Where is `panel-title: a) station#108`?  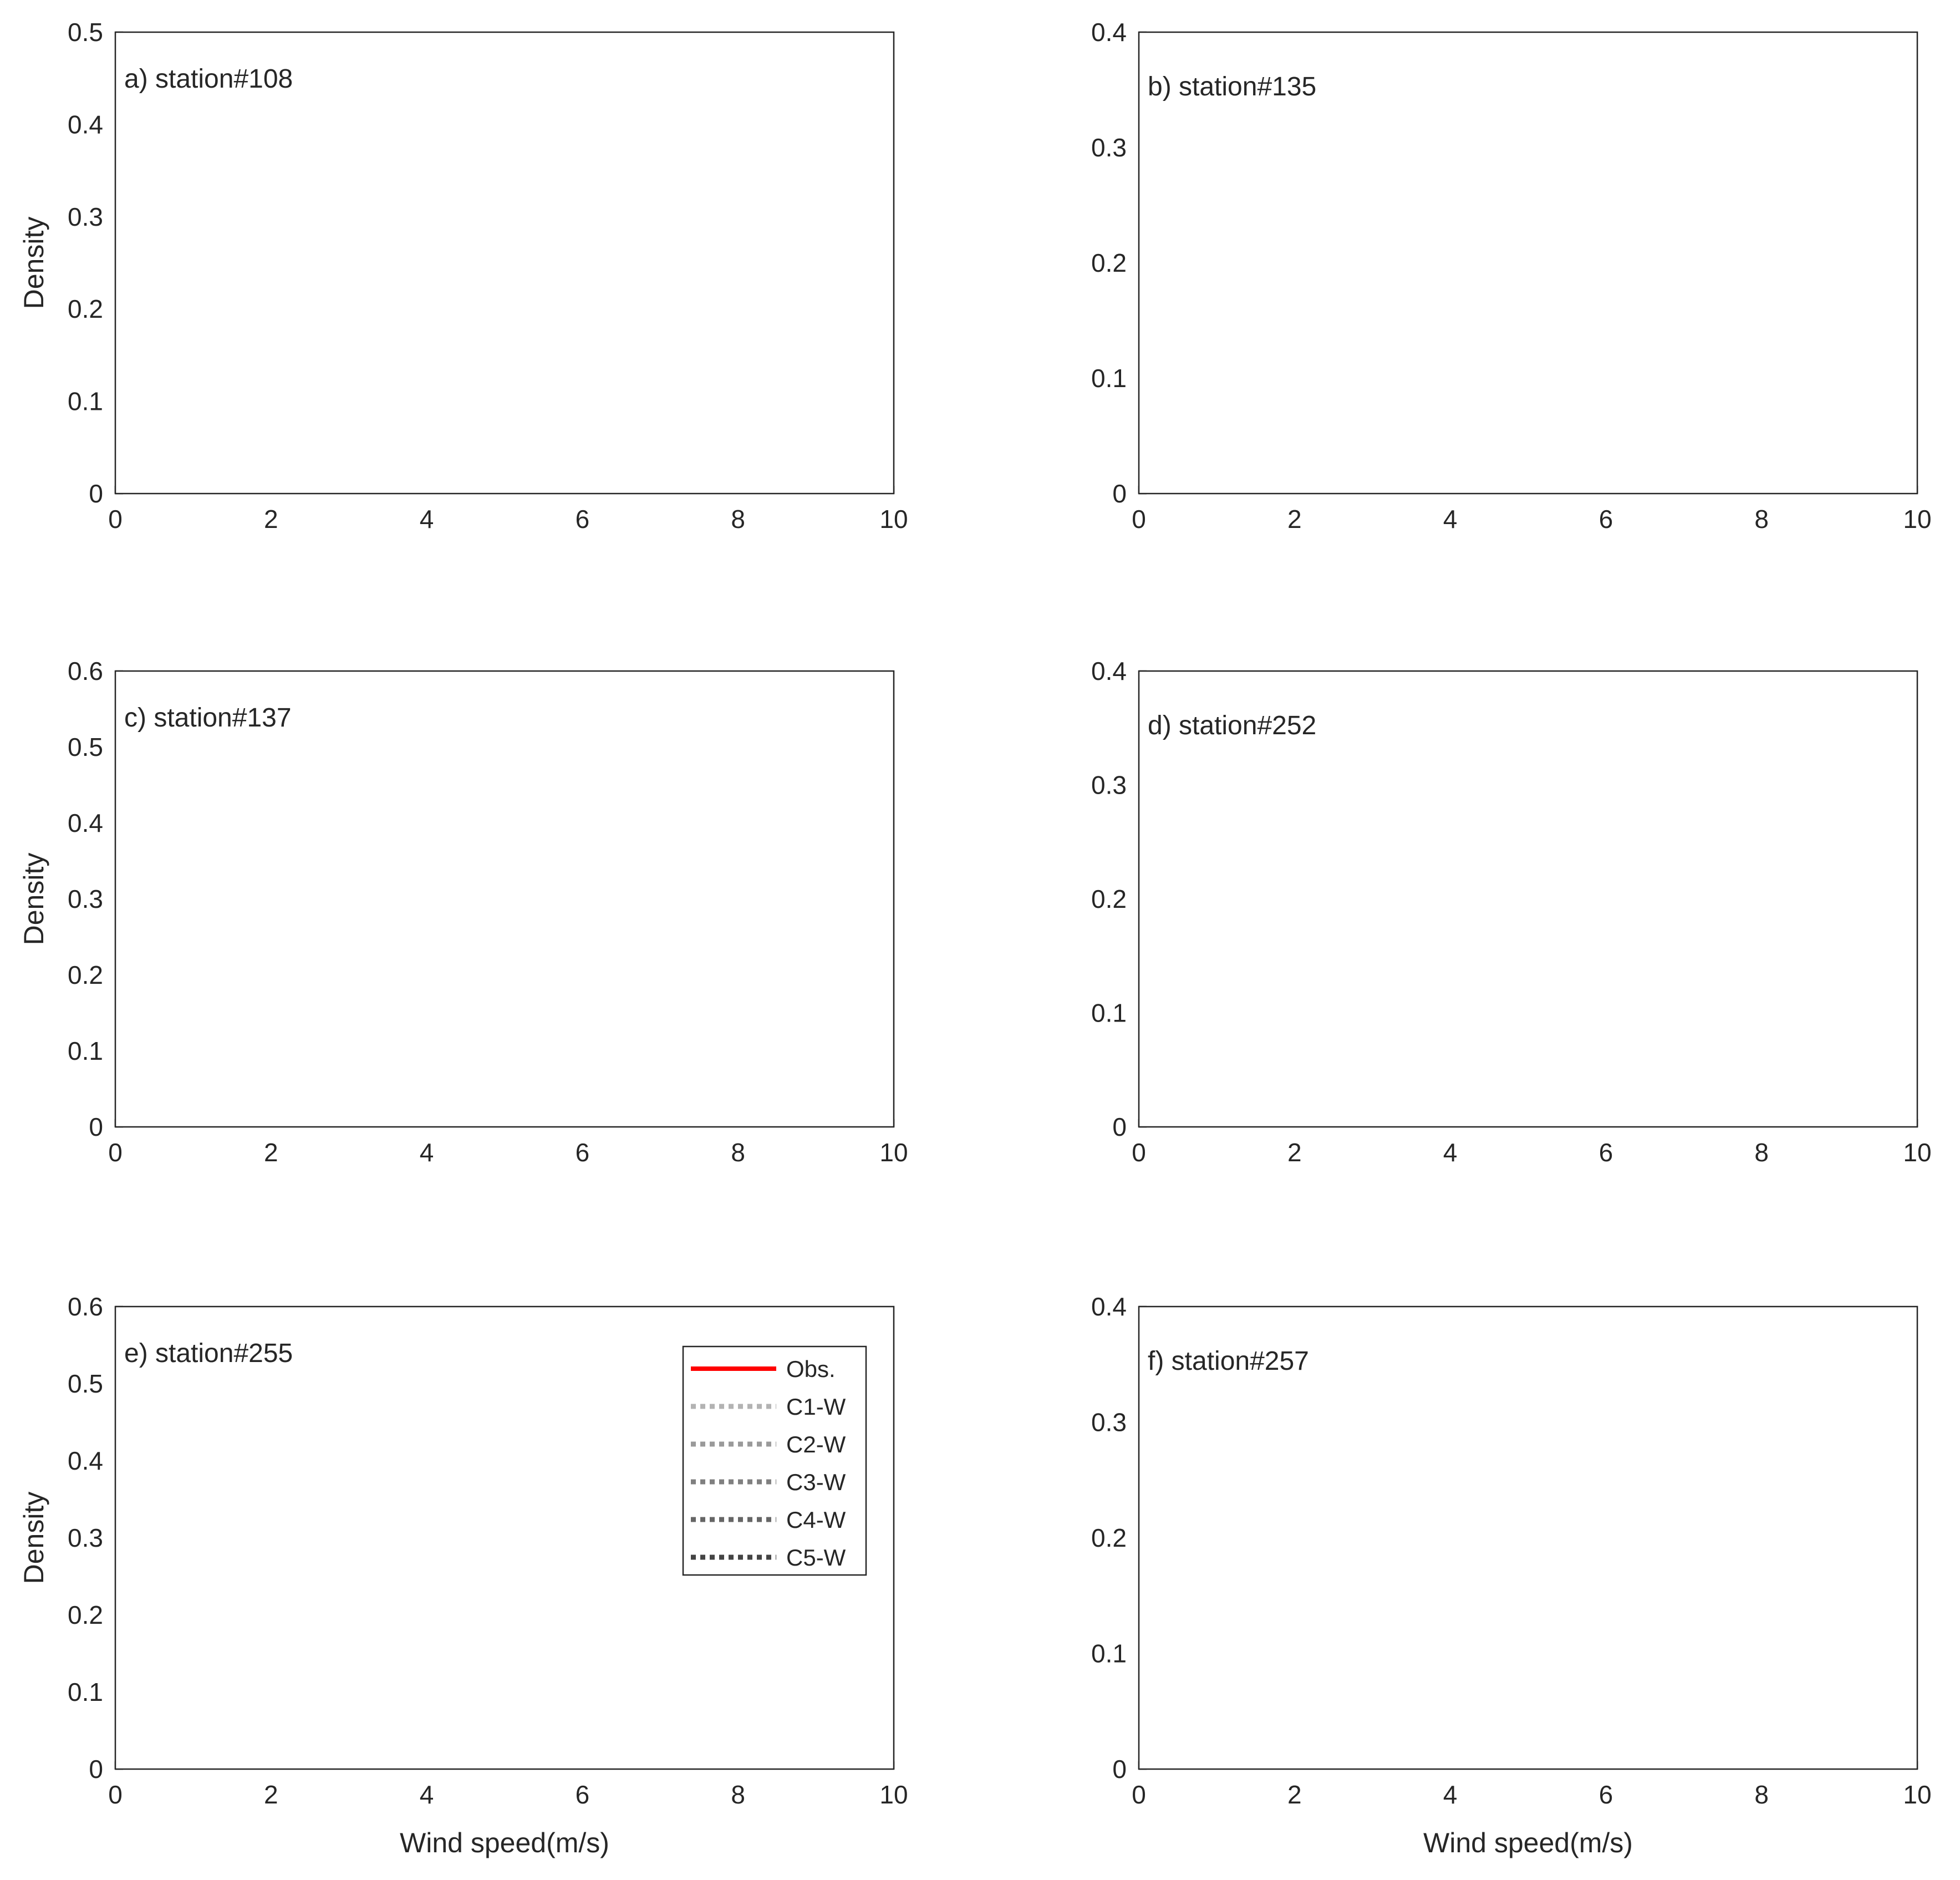
panel-title: a) station#108 is located at coordinates (209, 79).